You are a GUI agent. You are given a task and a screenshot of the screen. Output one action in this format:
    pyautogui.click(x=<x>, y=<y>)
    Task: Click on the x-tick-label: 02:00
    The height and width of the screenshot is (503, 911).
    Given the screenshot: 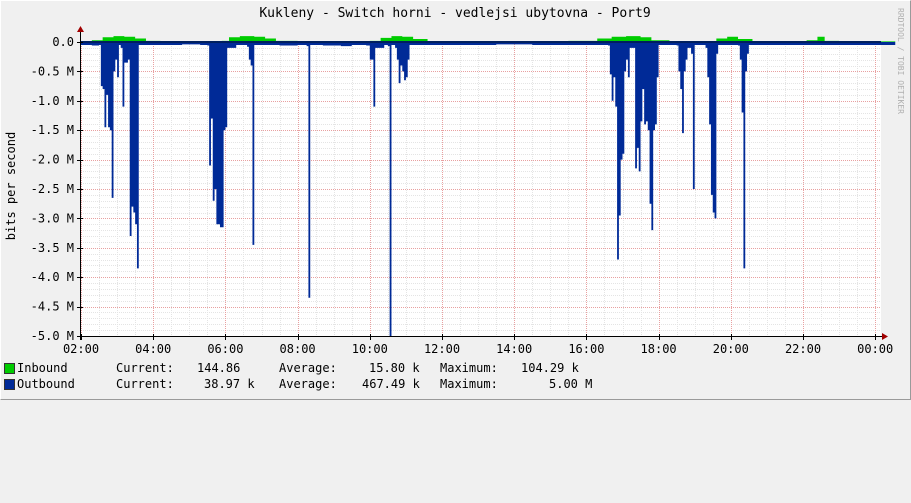 What is the action you would take?
    pyautogui.click(x=81, y=349)
    